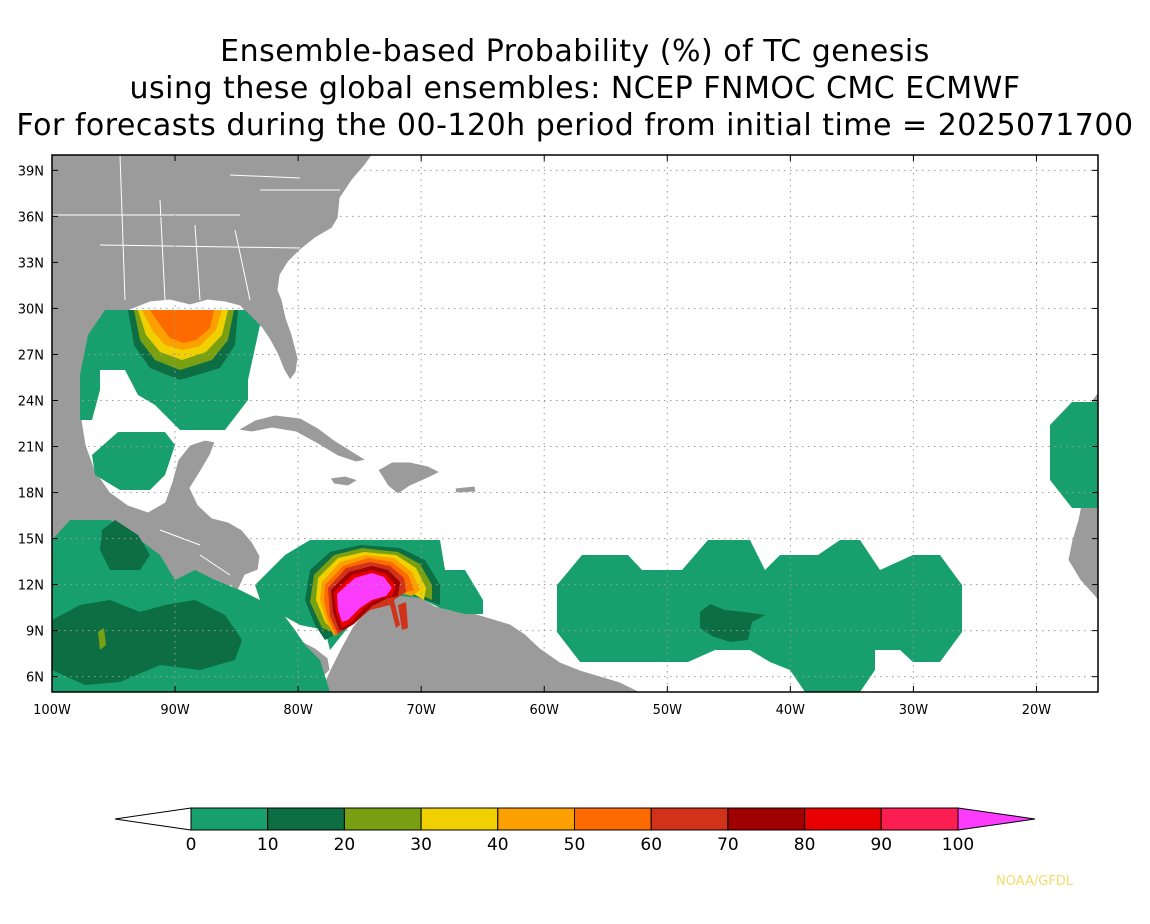 The width and height of the screenshot is (1150, 924). I want to click on credit-text: NOAA/GFDL, so click(1035, 881).